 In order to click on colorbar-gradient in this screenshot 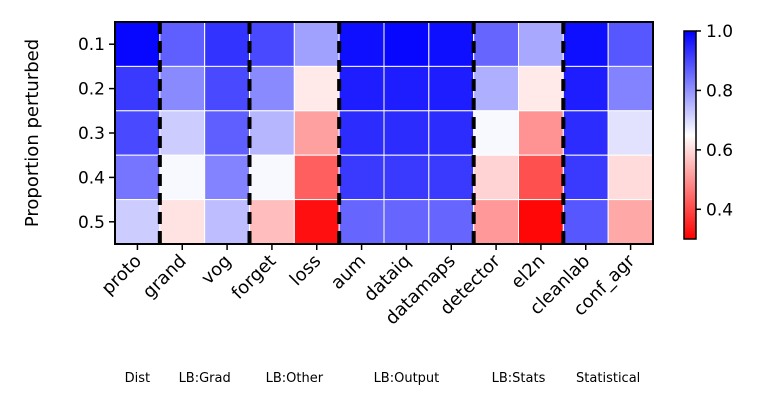, I will do `click(690, 135)`.